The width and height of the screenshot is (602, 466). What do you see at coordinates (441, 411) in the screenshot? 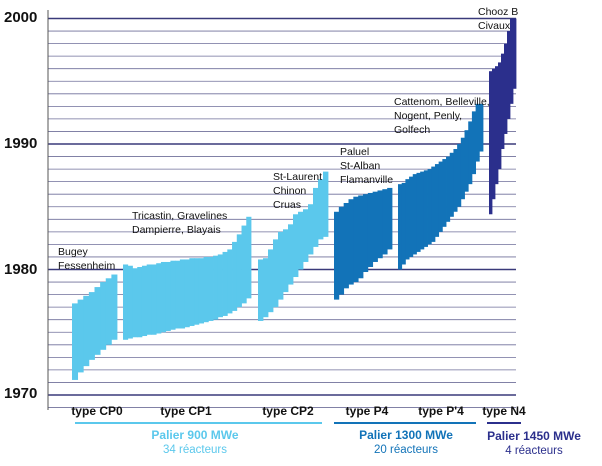
I see `category-label-p4prime: type P'4` at bounding box center [441, 411].